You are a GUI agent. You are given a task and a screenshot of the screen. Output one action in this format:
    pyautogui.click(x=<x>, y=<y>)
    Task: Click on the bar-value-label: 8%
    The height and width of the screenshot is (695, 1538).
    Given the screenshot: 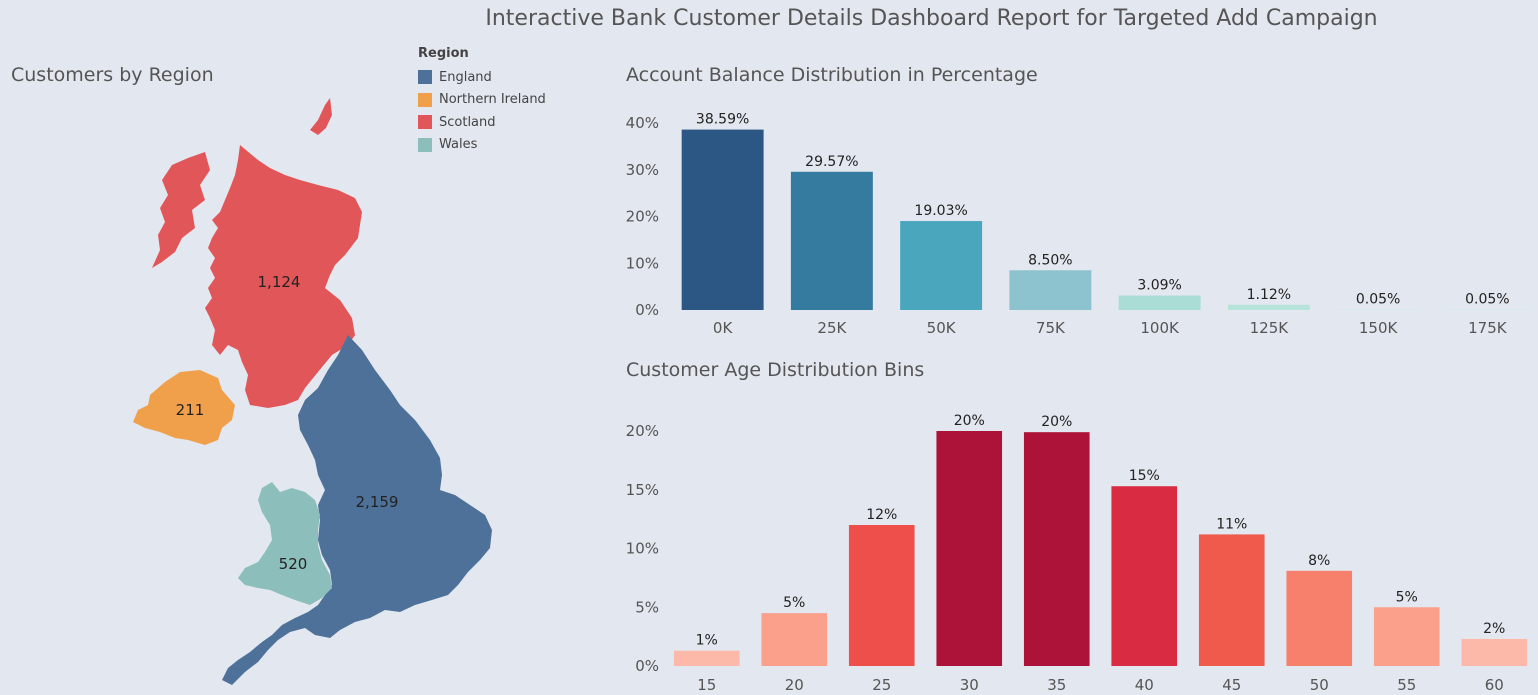 What is the action you would take?
    pyautogui.click(x=1319, y=561)
    